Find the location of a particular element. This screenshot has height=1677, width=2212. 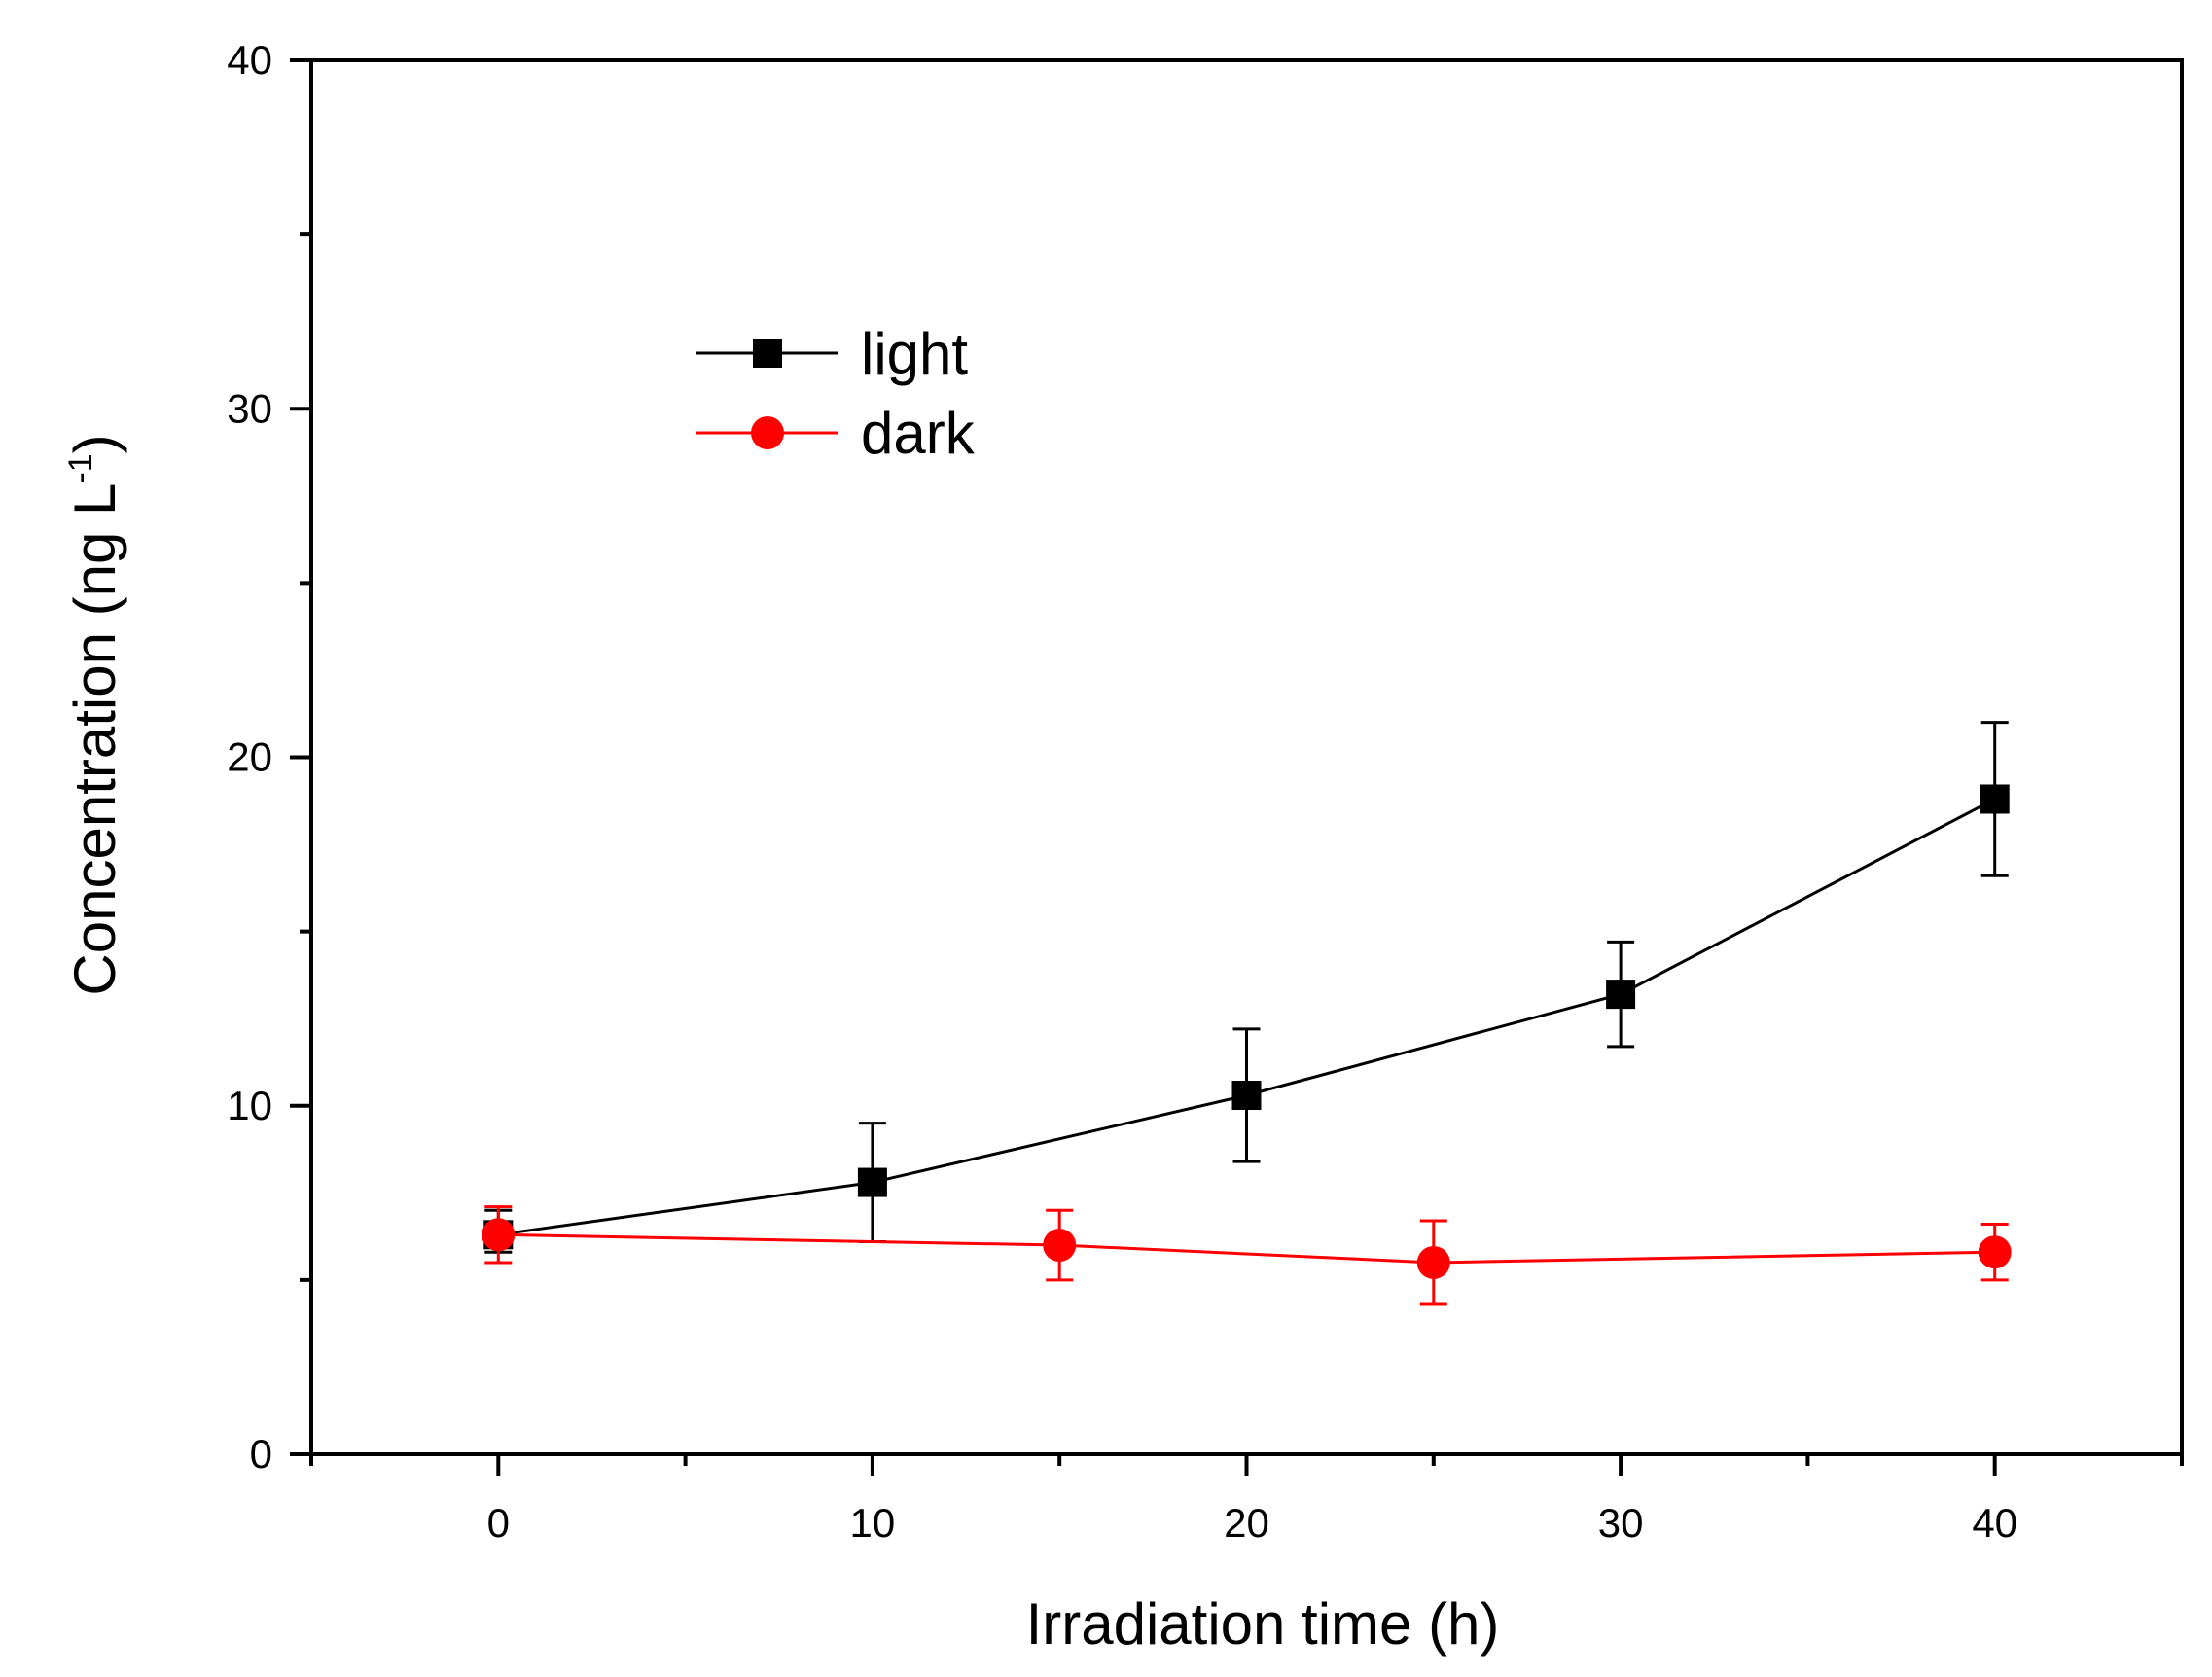

y-axis-title-superscript: -1 is located at coordinates (80, 467).